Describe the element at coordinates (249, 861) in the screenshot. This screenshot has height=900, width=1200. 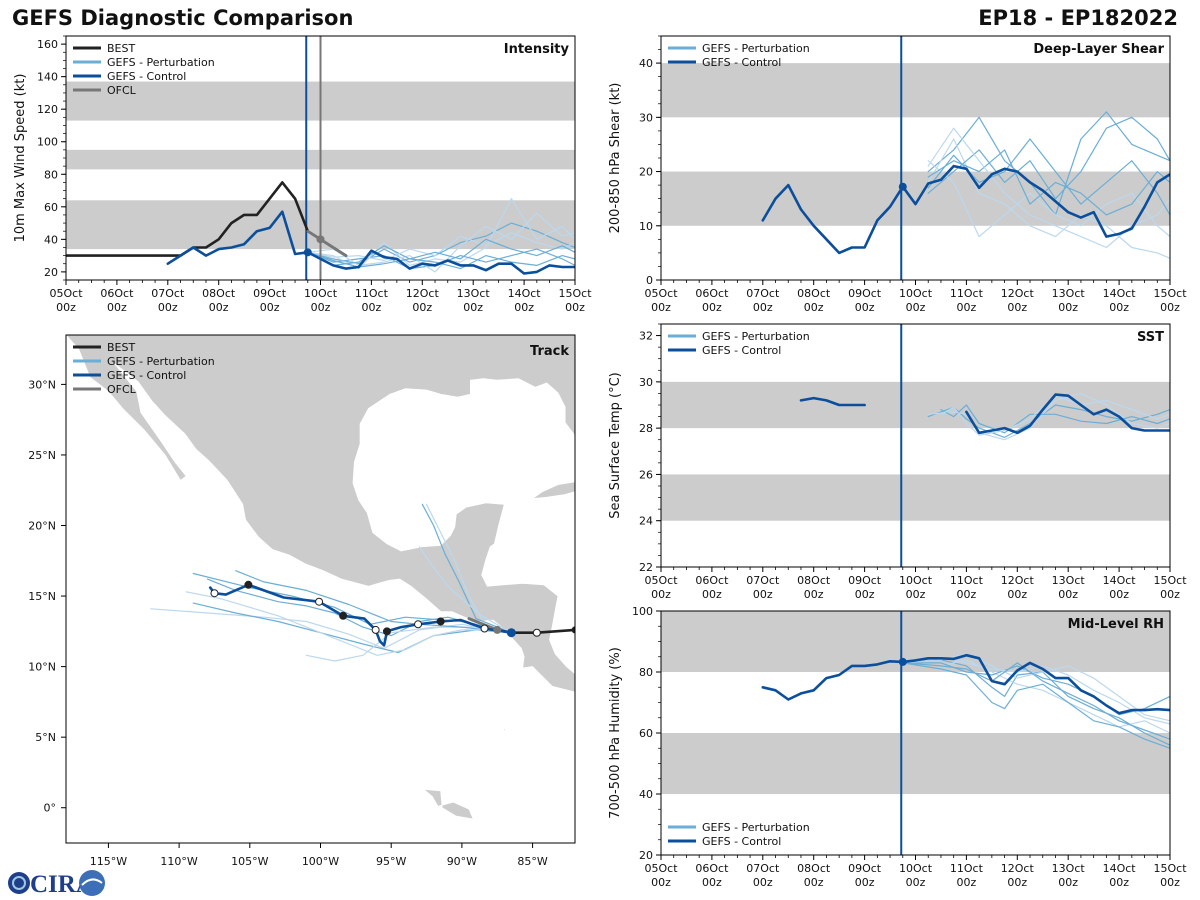
I see `lon-tick-label: 105°W` at that location.